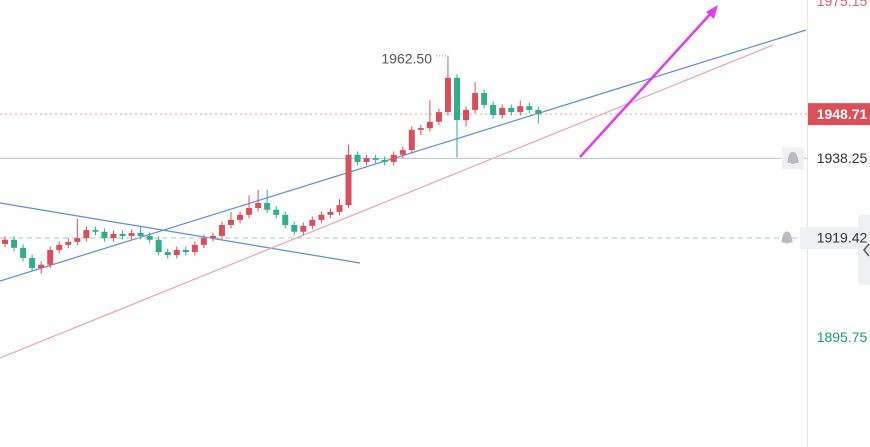 This screenshot has height=447, width=870. Describe the element at coordinates (842, 114) in the screenshot. I see `current-price-label: 1948.71` at that location.